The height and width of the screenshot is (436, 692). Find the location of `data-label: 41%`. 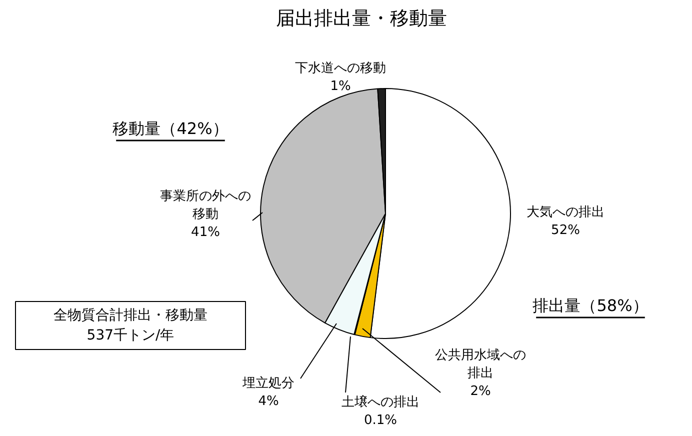

data-label: 41% is located at coordinates (205, 232).